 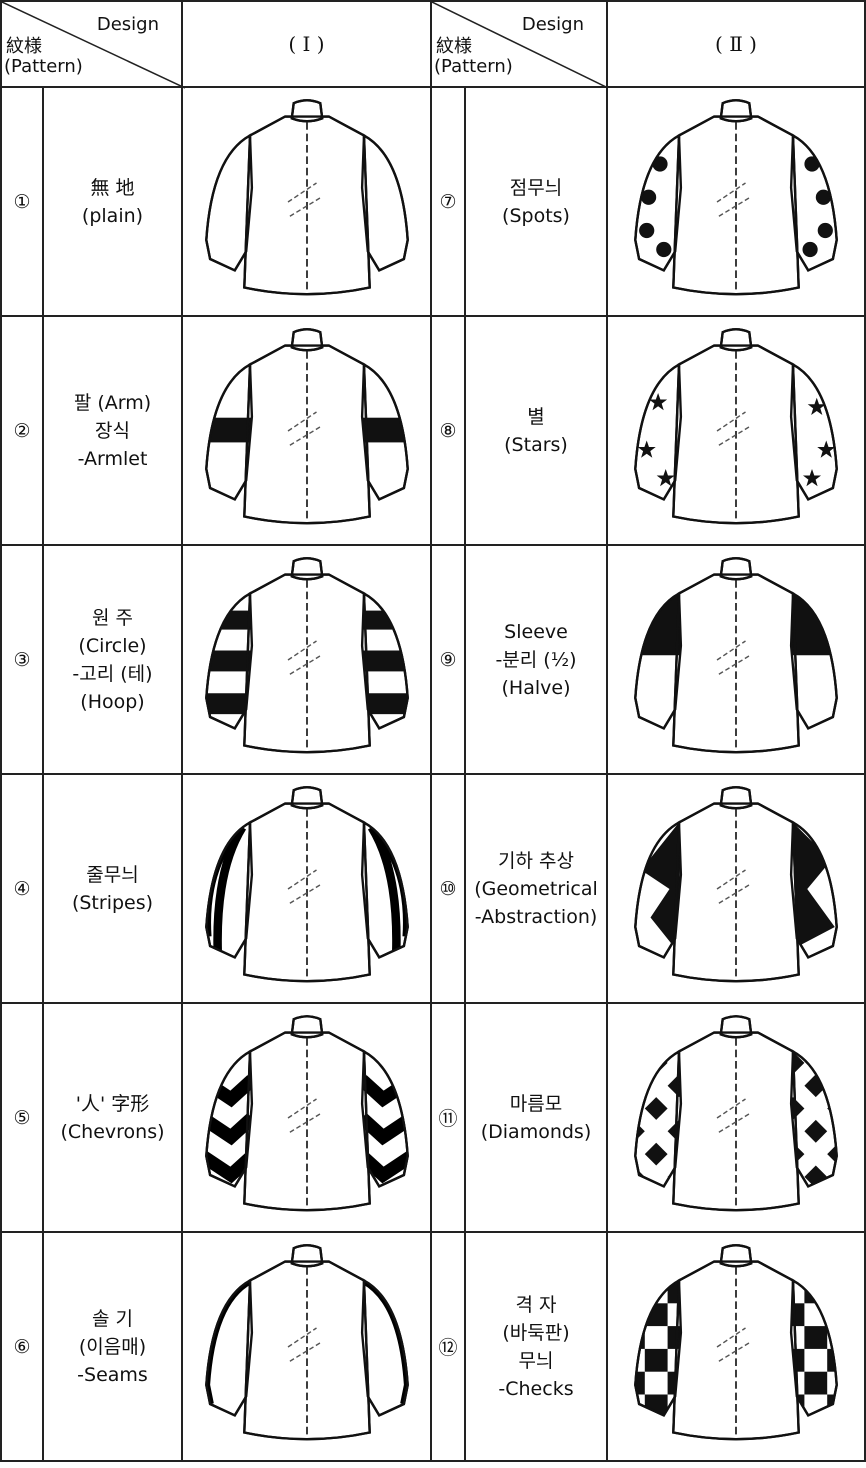 I want to click on pattern-label: 팔 (Arm) 장식 -Armlet, so click(x=113, y=431).